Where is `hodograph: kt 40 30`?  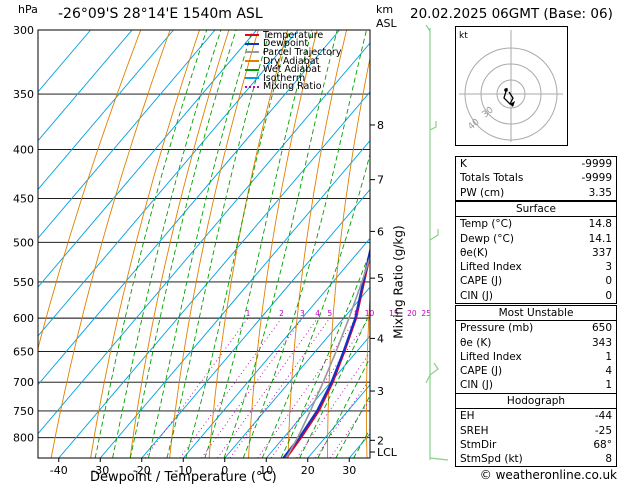 hodograph: kt 40 30 is located at coordinates (511, 86).